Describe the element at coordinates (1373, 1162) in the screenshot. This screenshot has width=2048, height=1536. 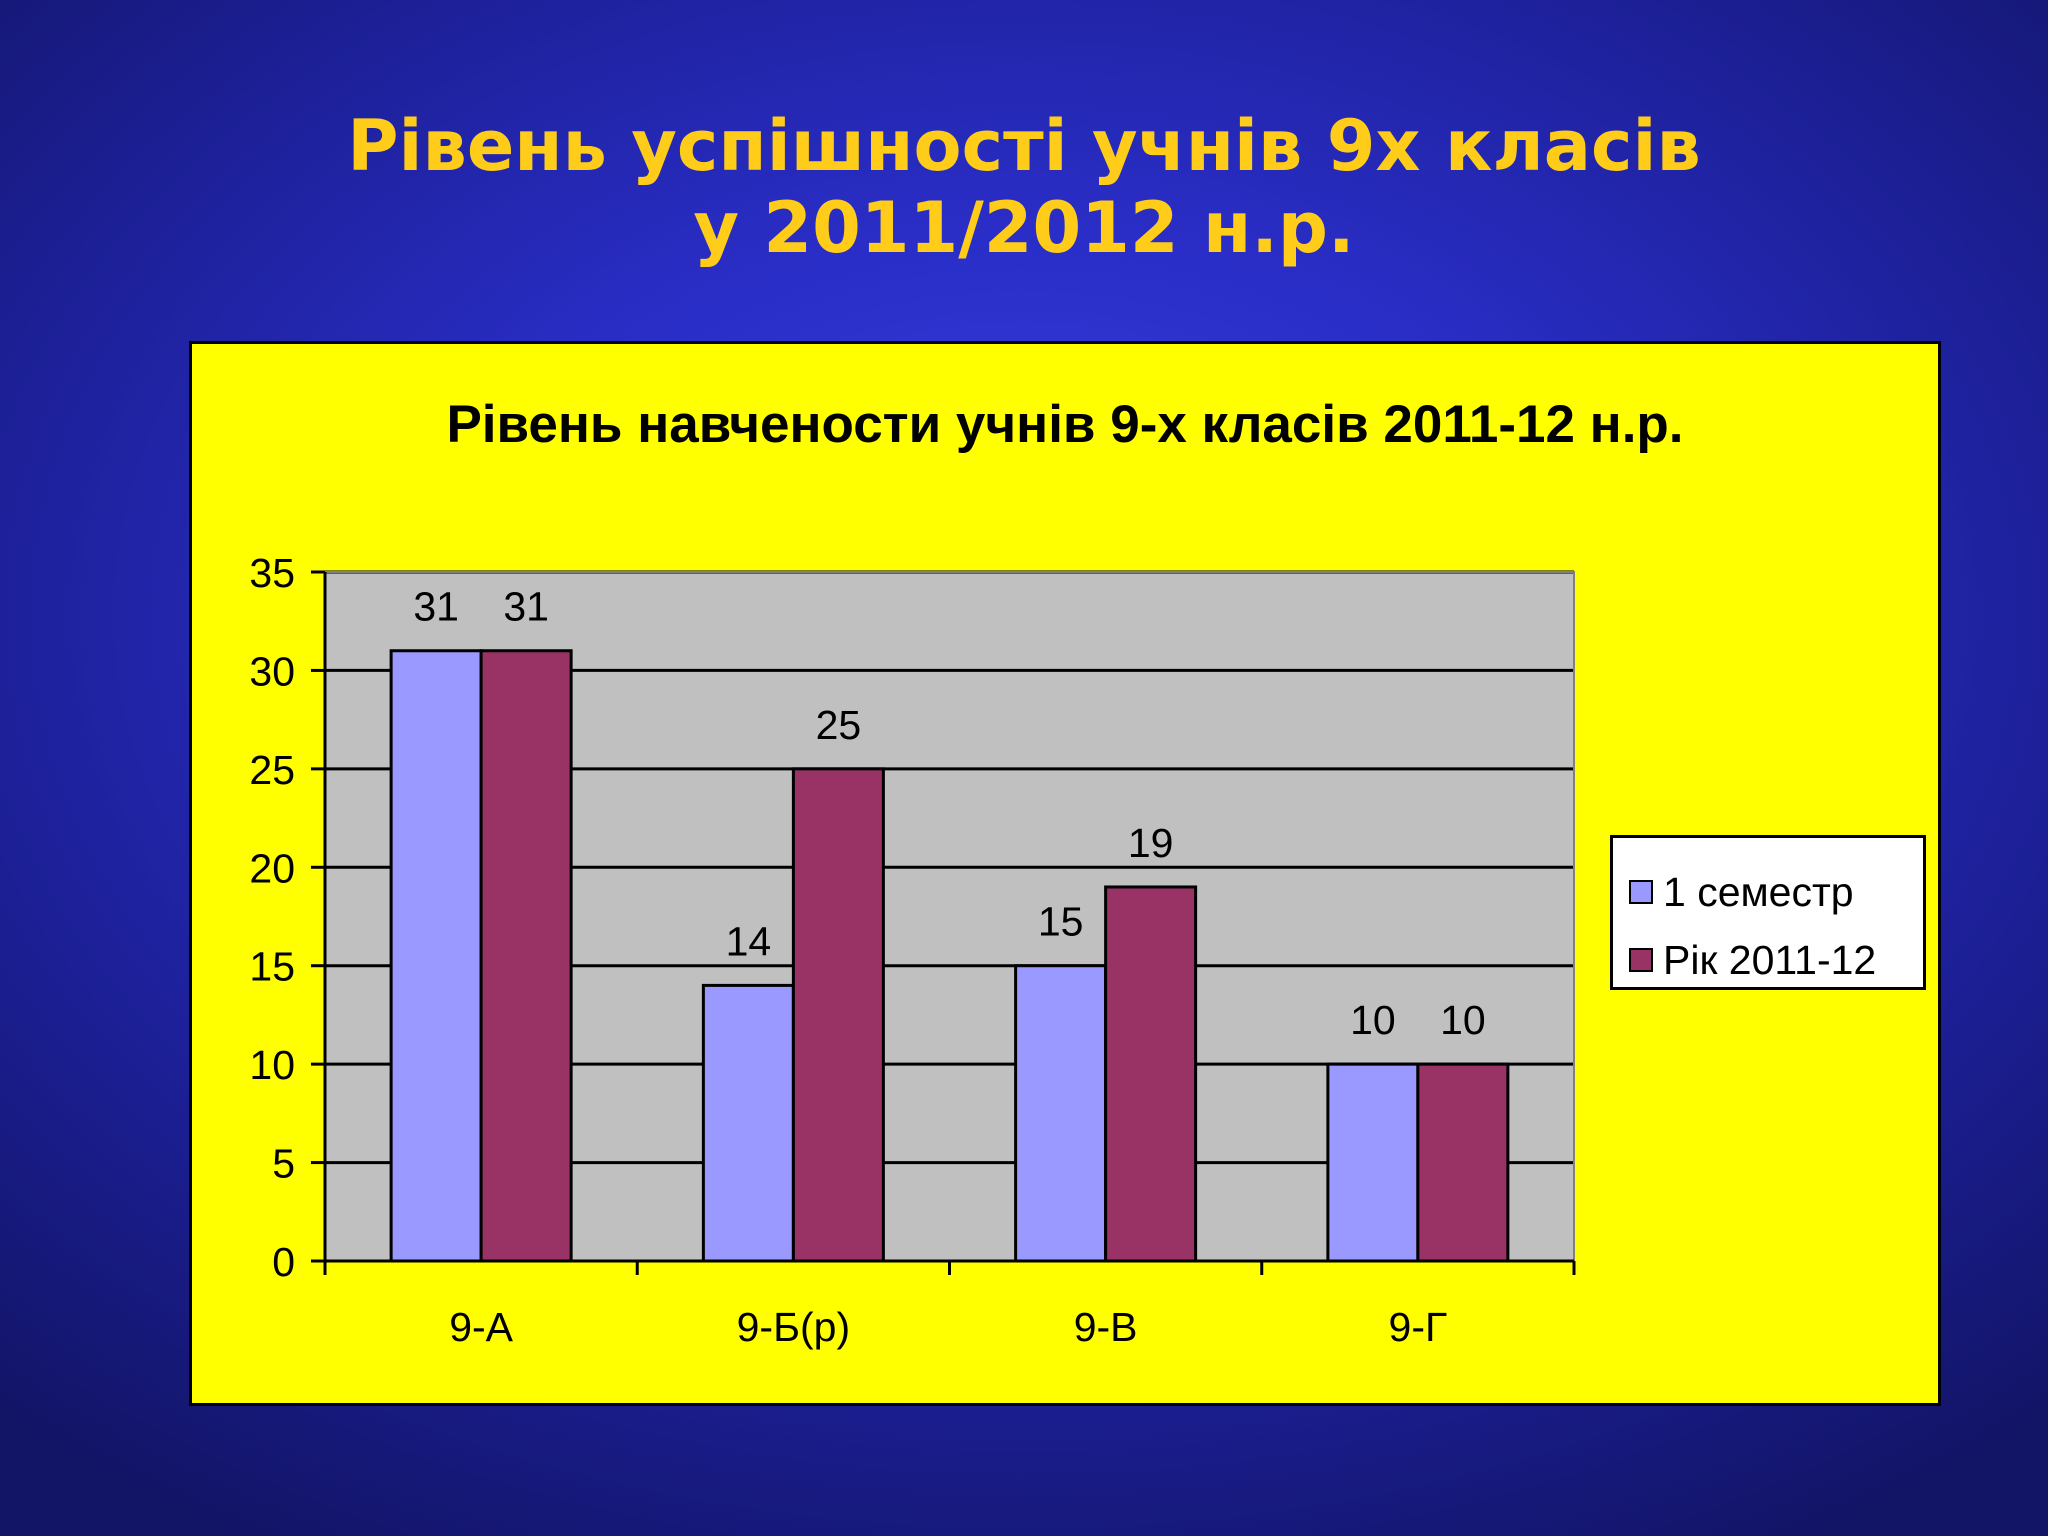
I see `bar-9-г-series-1` at that location.